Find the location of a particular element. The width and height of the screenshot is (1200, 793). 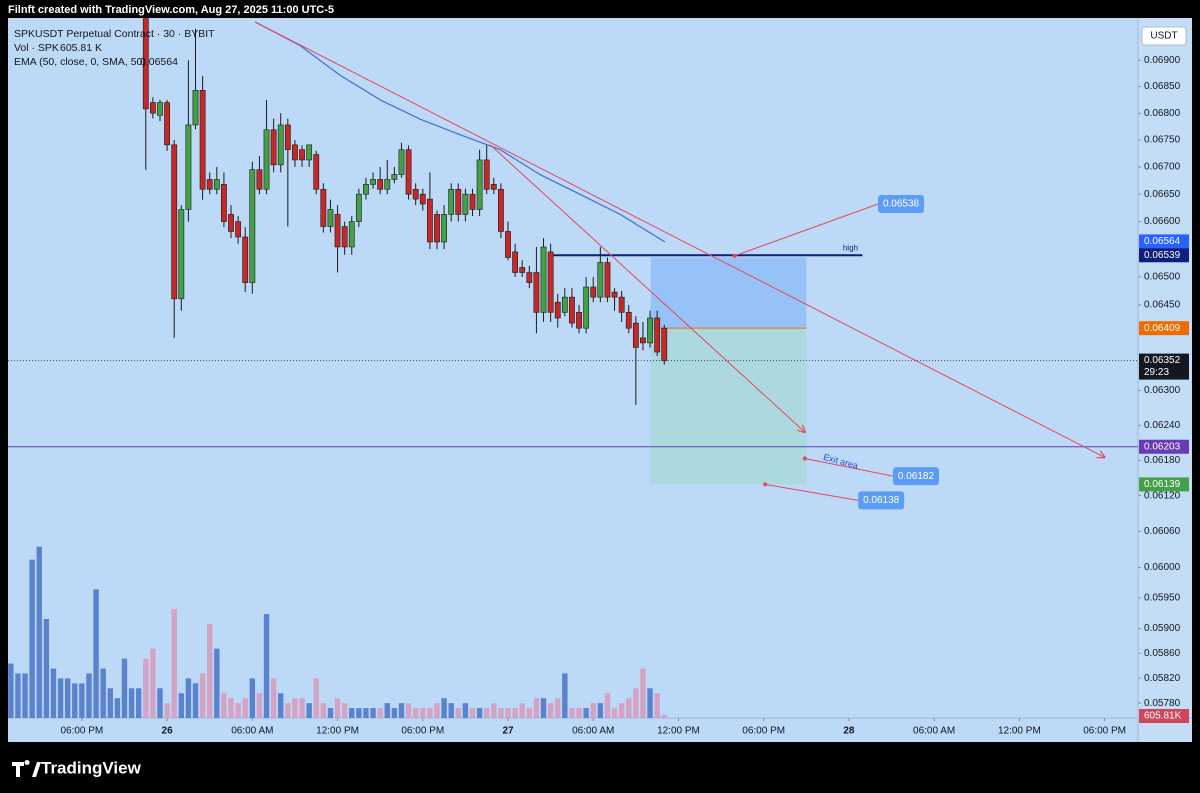

ema-legend-value: 0.06564 is located at coordinates (159, 62).